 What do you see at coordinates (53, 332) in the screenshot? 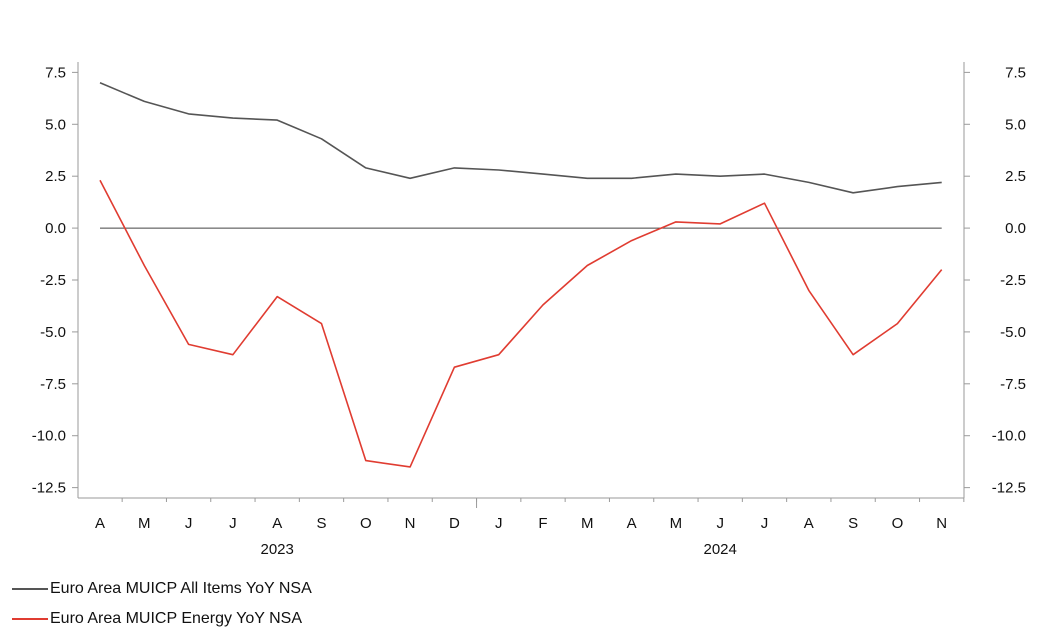
I see `y-tick-label-left: -5.0` at bounding box center [53, 332].